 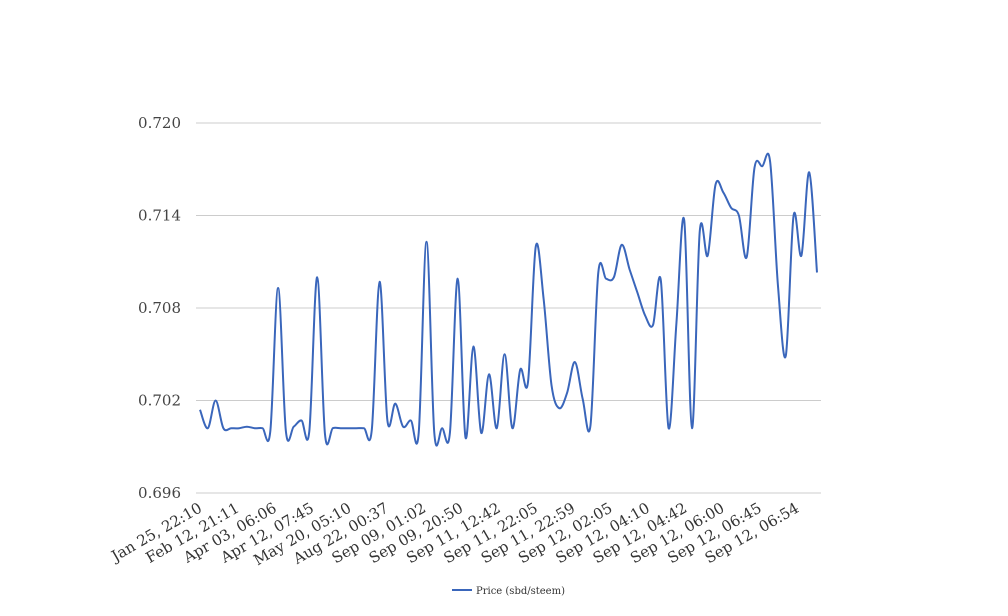 I want to click on y-tick-label: 0.708, so click(x=159, y=308).